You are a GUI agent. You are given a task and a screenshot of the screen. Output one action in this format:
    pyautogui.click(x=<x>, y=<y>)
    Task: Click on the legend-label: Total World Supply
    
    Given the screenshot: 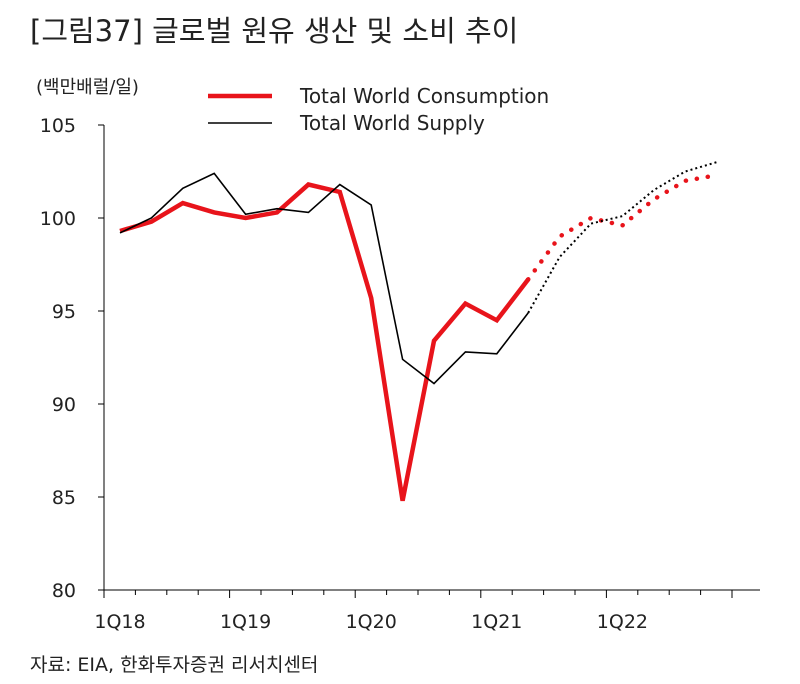 What is the action you would take?
    pyautogui.click(x=392, y=123)
    